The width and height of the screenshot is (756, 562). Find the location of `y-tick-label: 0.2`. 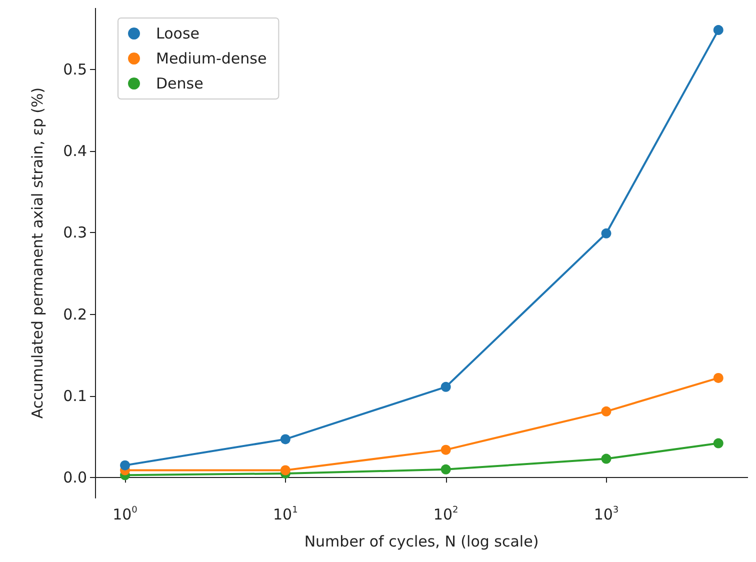

y-tick-label: 0.2 is located at coordinates (75, 314).